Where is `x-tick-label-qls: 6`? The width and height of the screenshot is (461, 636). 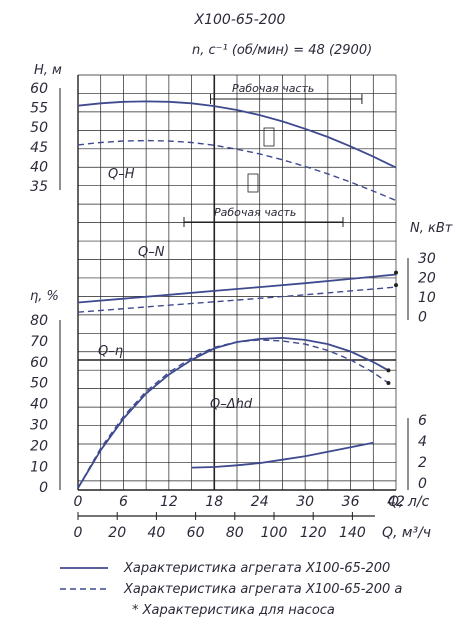
x-tick-label-qls: 6 is located at coordinates (123, 502).